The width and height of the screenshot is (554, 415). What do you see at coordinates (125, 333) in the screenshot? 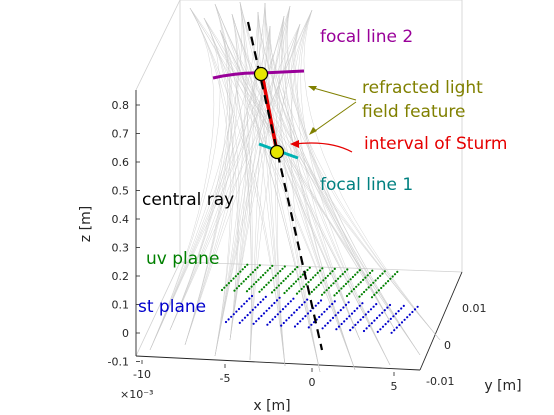
I see `z-tick-label: 0` at bounding box center [125, 333].